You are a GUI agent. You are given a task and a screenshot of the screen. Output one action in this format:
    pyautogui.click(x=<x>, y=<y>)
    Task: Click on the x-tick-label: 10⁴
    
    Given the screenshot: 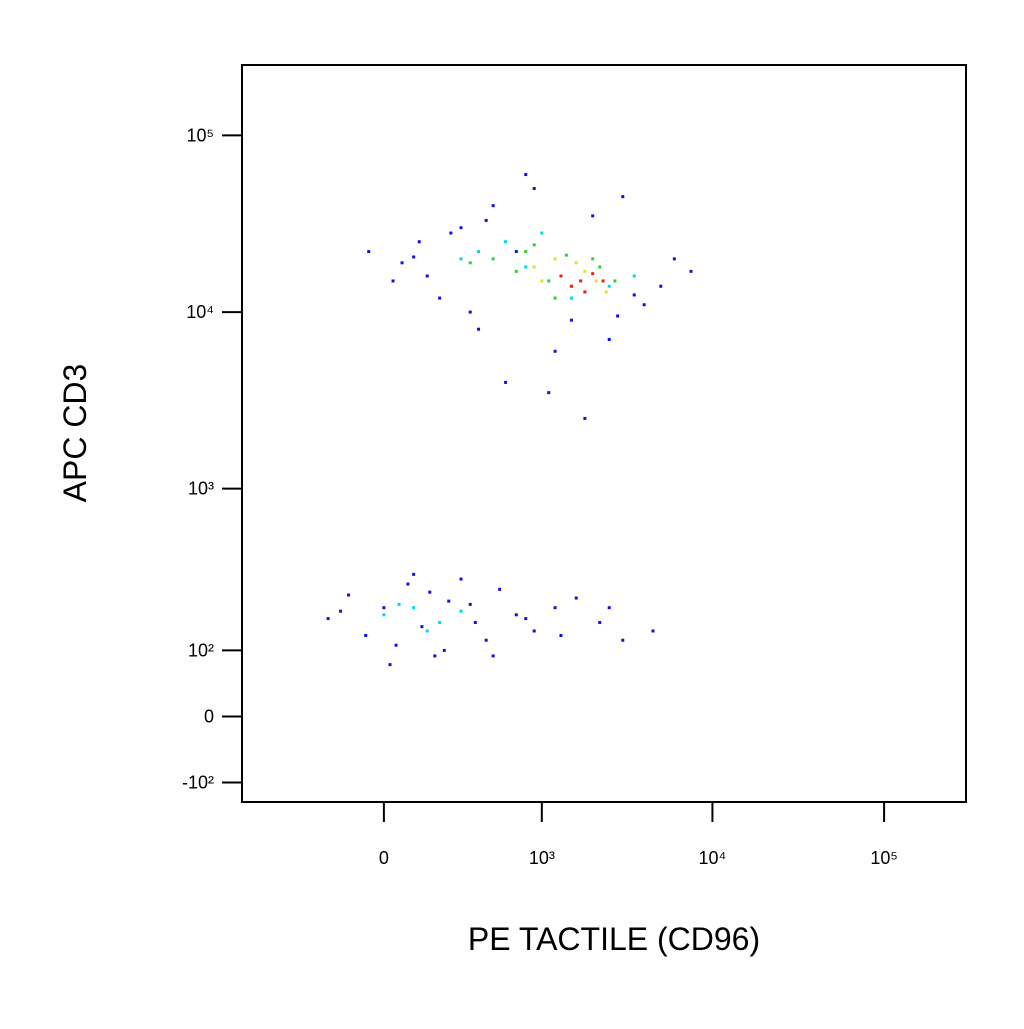 What is the action you would take?
    pyautogui.click(x=713, y=858)
    